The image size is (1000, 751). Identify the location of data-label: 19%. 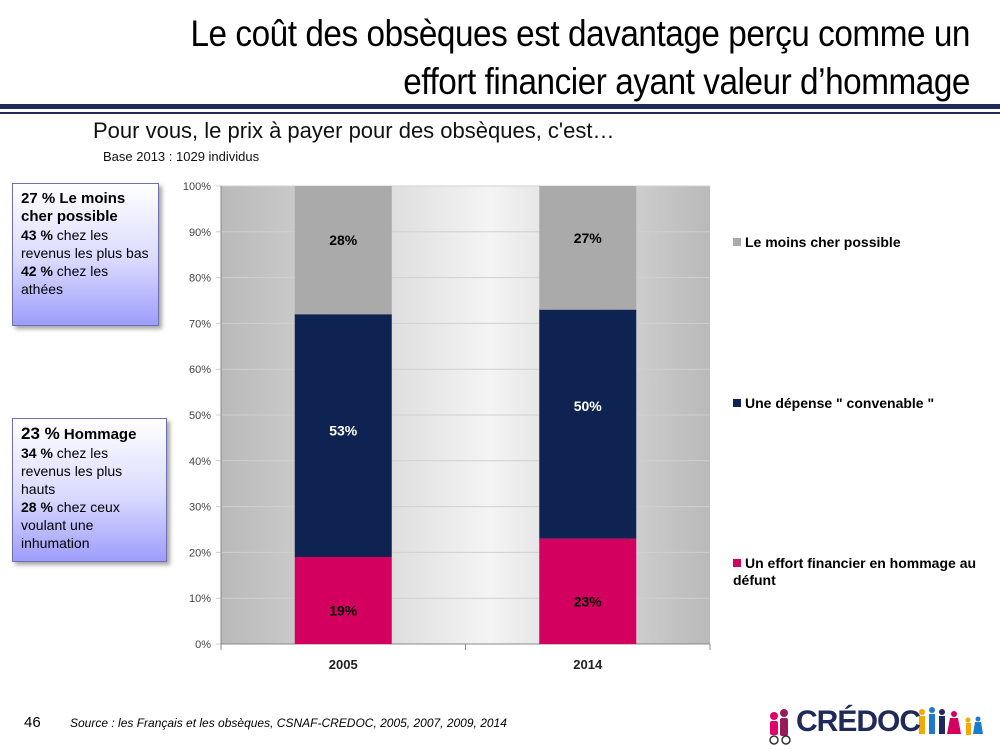
(343, 610).